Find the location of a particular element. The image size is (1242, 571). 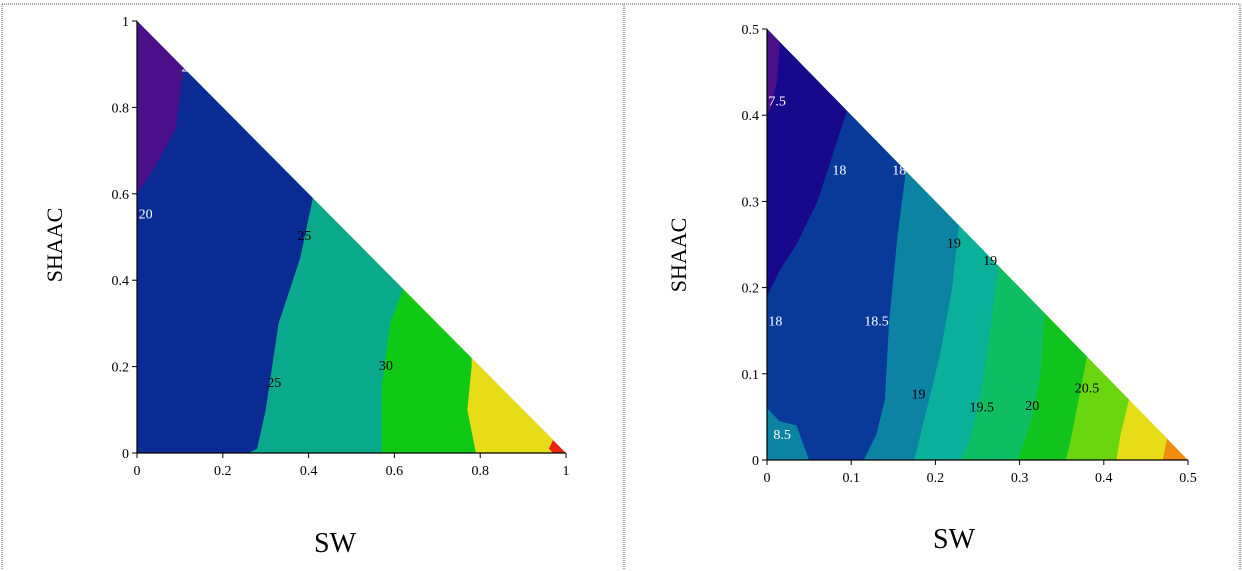

contour-label: 20.5 is located at coordinates (1087, 389).